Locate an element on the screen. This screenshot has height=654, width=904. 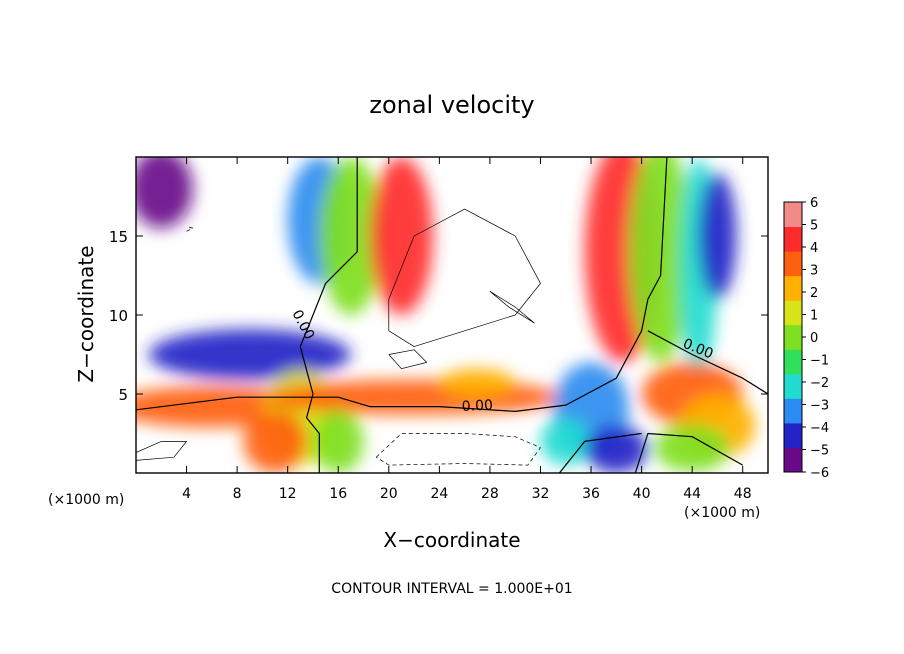
chart-title: zonal velocity is located at coordinates (451, 105).